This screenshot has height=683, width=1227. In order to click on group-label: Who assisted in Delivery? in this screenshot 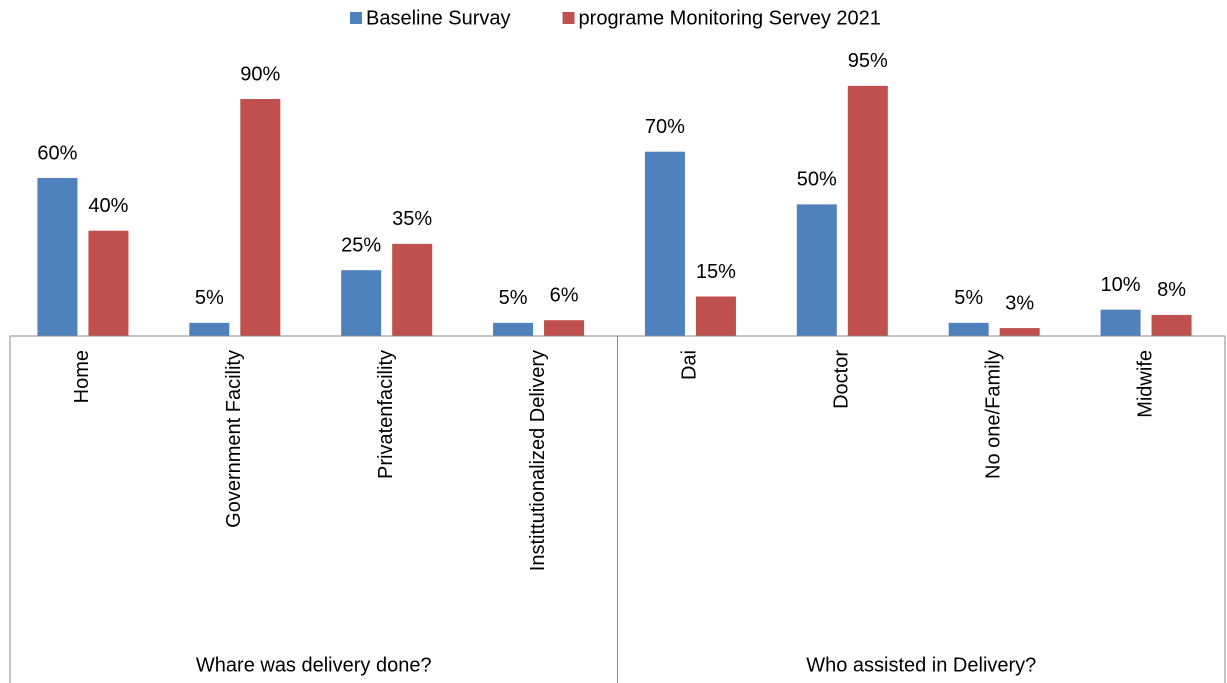, I will do `click(921, 665)`.